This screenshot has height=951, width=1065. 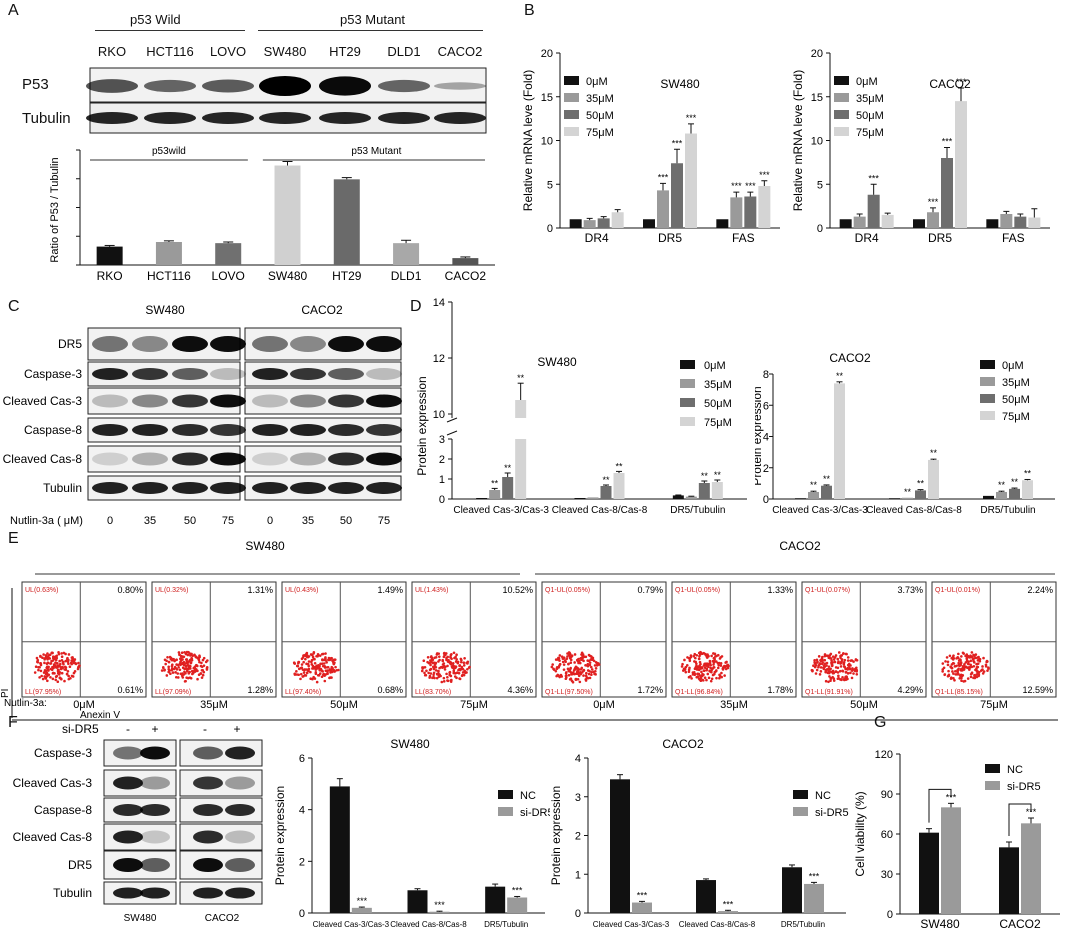 I want to click on x-tick-label: DR5/Tubulin, so click(x=803, y=924).